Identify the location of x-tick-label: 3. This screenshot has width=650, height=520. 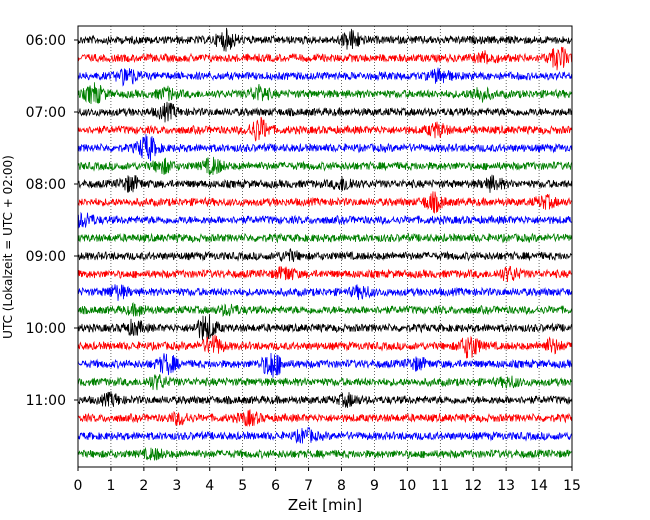
(176, 486).